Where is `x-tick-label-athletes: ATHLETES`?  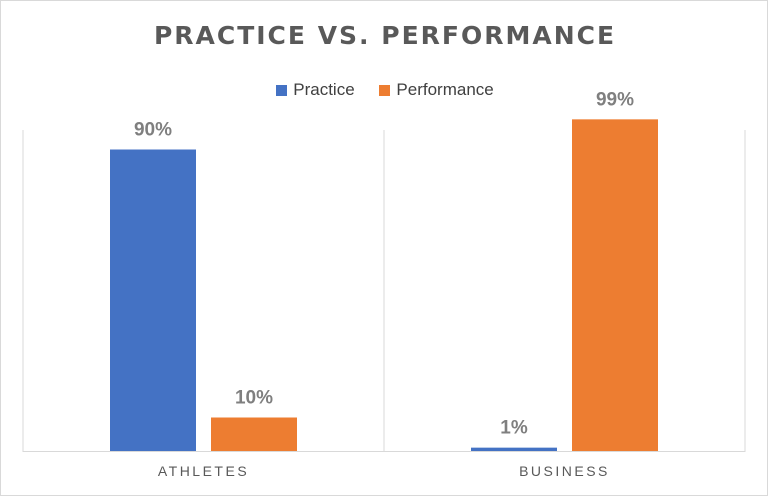 x-tick-label-athletes: ATHLETES is located at coordinates (203, 471).